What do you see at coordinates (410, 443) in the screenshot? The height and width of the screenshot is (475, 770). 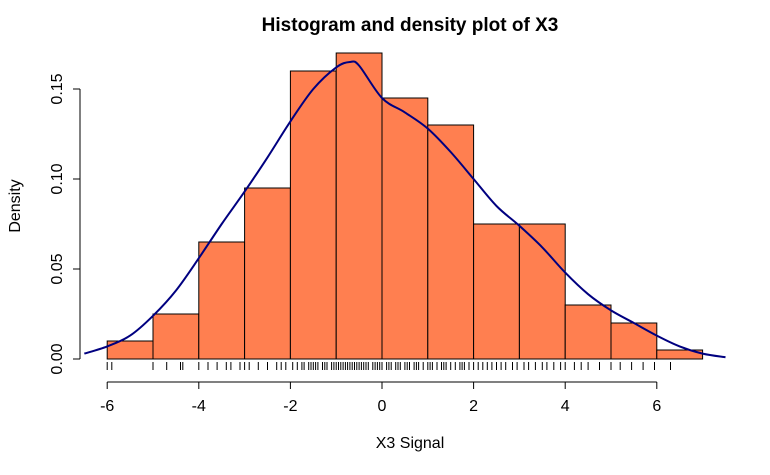 I see `x-axis-label: X3 Signal` at bounding box center [410, 443].